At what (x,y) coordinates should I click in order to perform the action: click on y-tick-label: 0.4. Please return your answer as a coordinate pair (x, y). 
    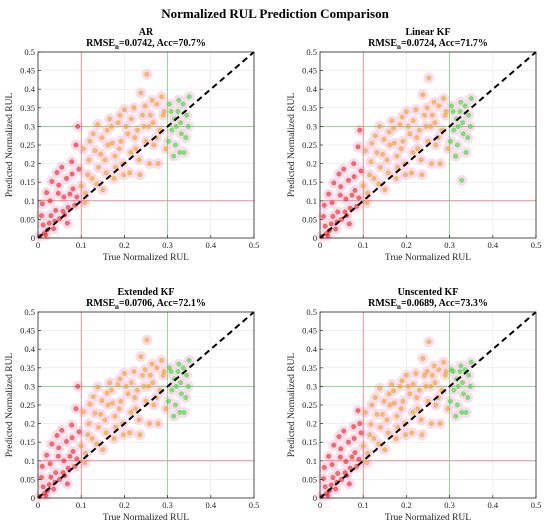
    Looking at the image, I should click on (311, 89).